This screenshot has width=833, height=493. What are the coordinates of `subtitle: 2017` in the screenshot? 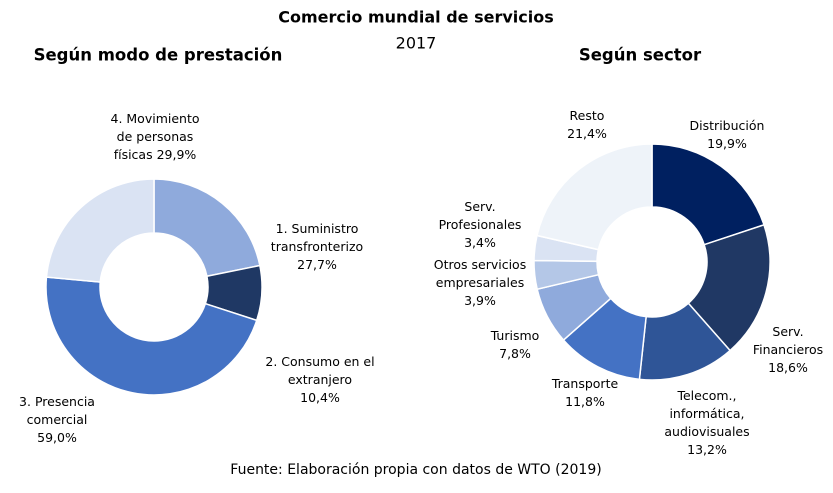 It's located at (416, 43).